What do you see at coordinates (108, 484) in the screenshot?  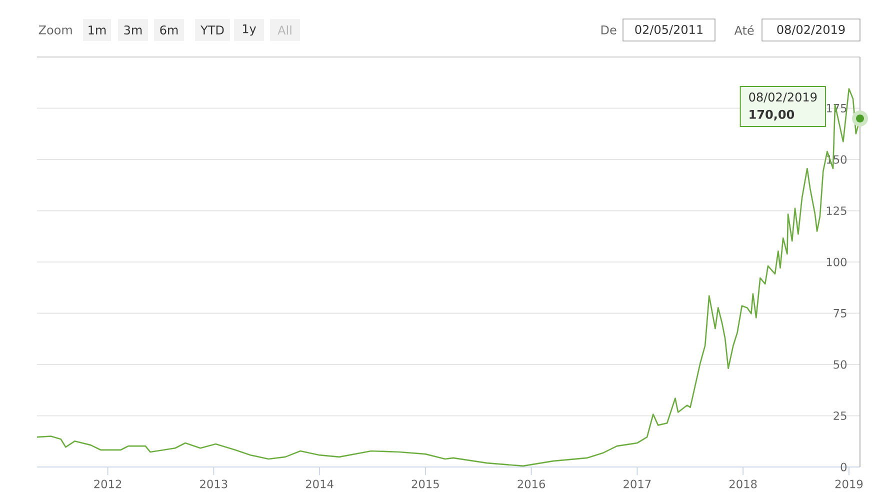 I see `x-tick-label: 2012` at bounding box center [108, 484].